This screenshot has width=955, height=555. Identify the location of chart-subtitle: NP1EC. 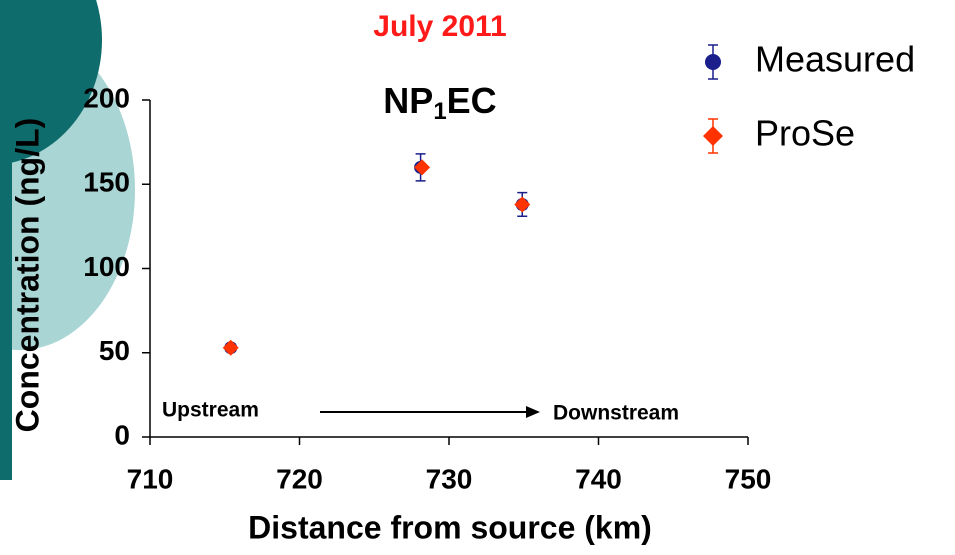
(439, 103).